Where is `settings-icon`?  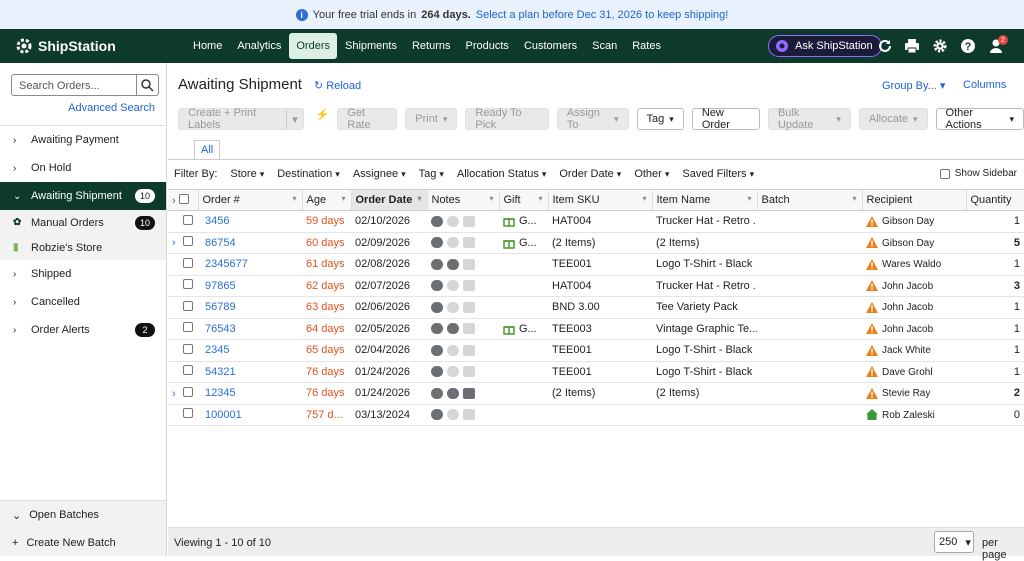
settings-icon is located at coordinates (940, 46).